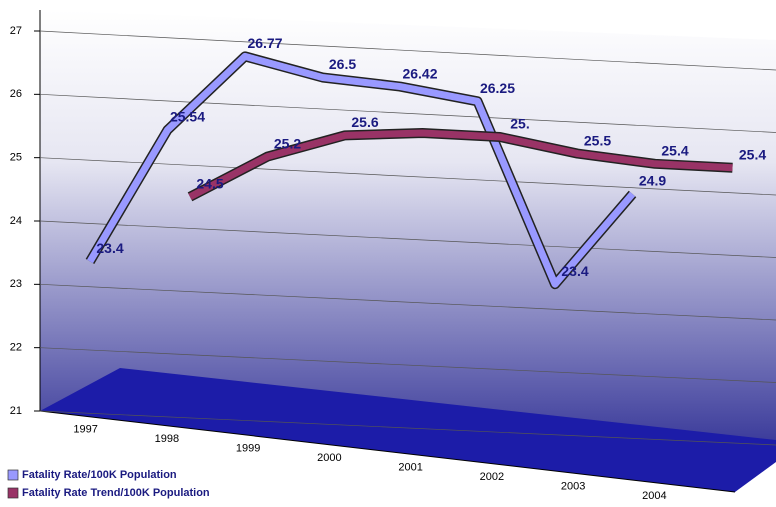 This screenshot has width=776, height=507. Describe the element at coordinates (410, 468) in the screenshot. I see `x-tick-label: 2001` at that location.